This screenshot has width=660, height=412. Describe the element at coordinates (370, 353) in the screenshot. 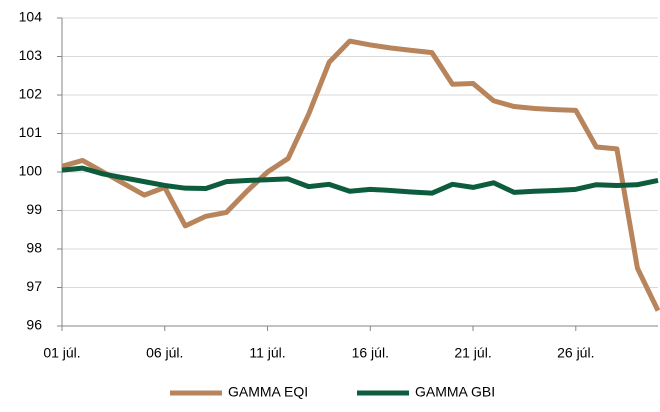

I see `x-tick-label: 16 júl.` at that location.